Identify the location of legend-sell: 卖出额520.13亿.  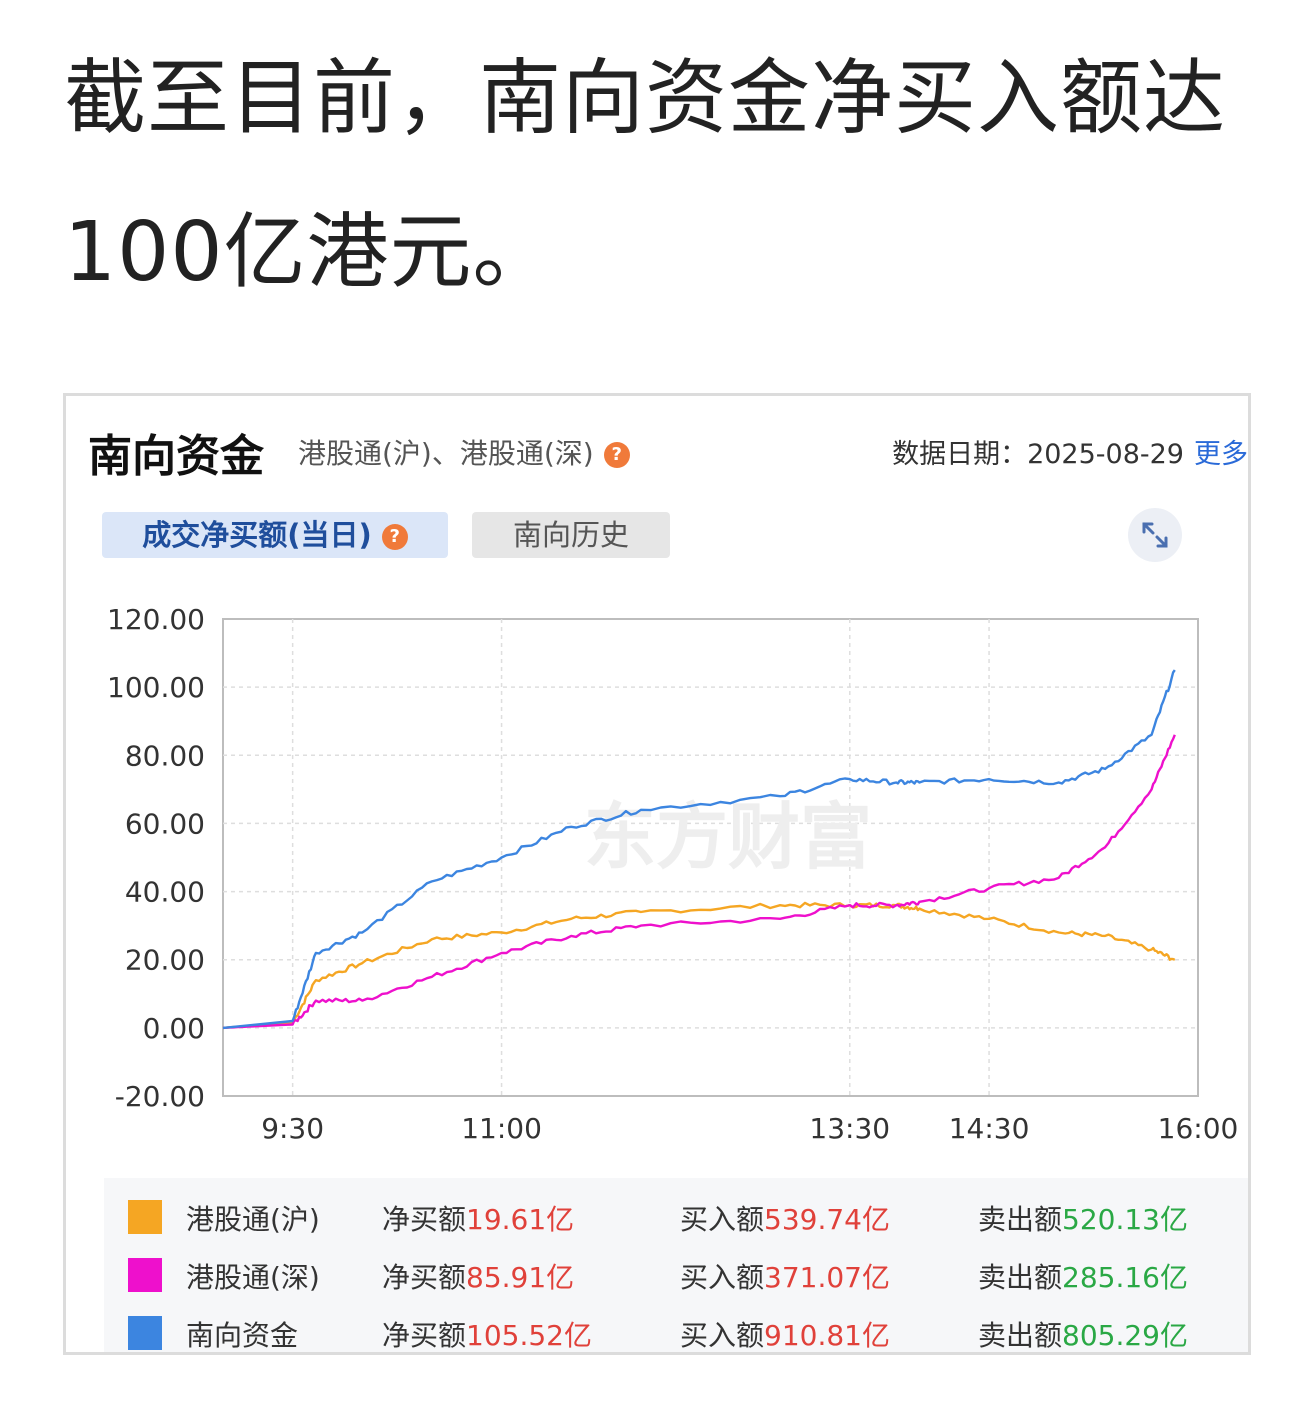
(1083, 1218).